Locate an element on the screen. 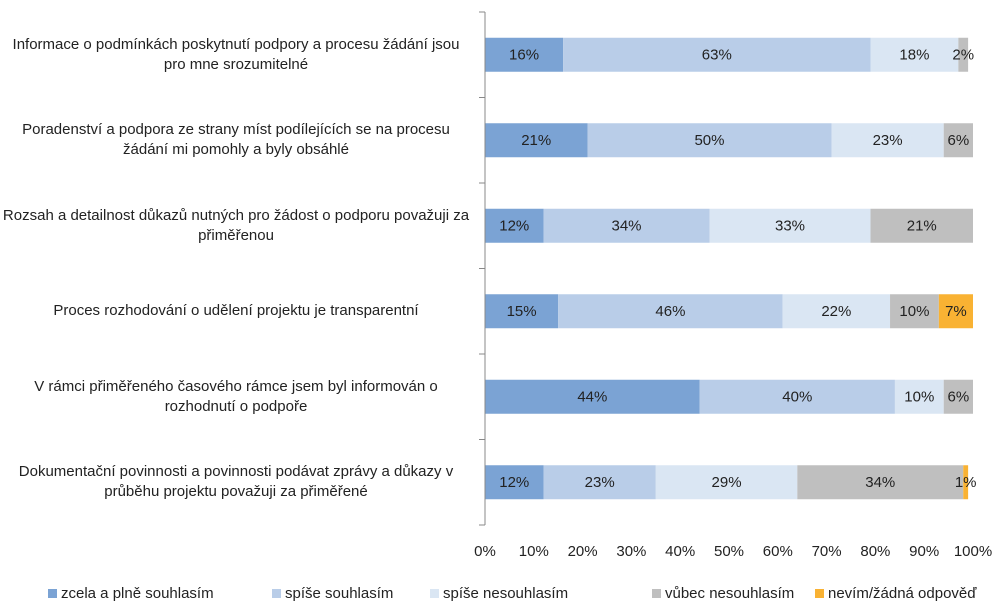  data-label: 22% is located at coordinates (836, 311).